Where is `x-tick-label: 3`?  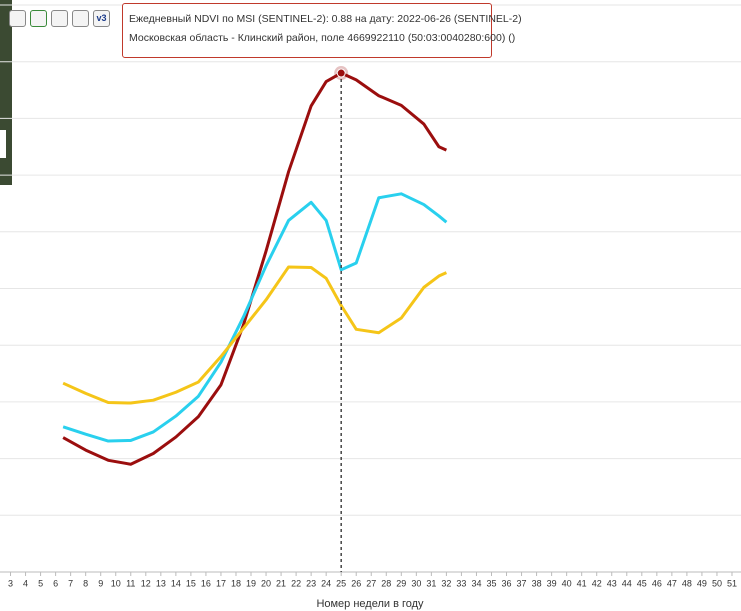 x-tick-label: 3 is located at coordinates (10, 583).